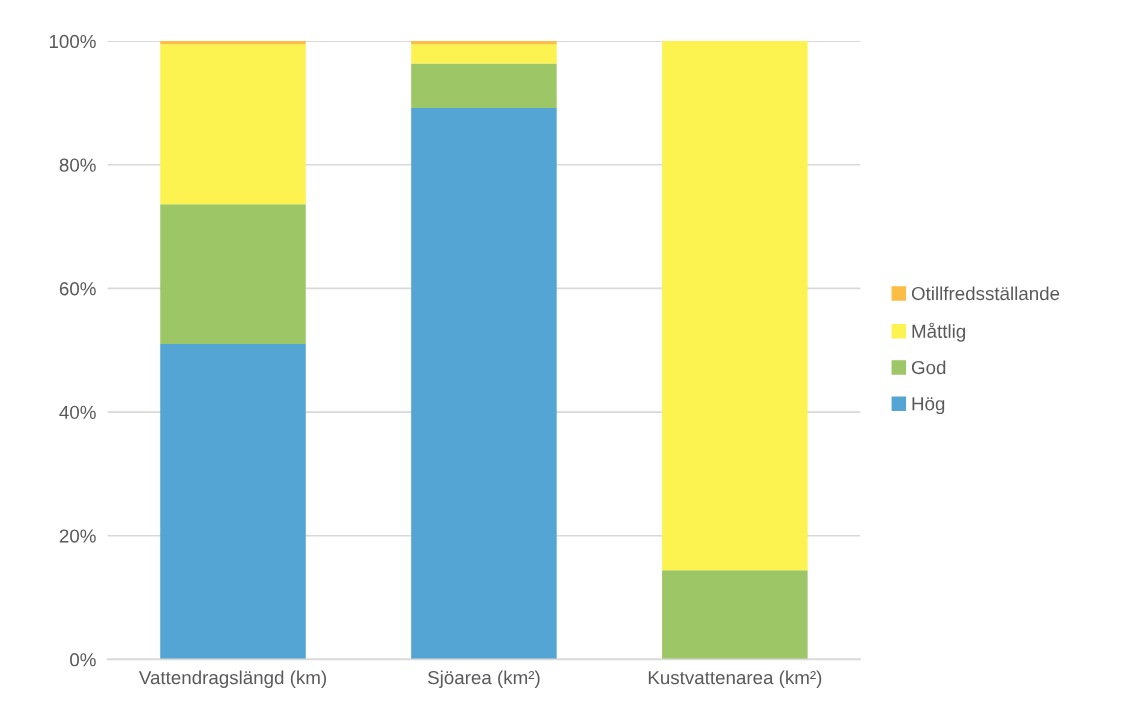  I want to click on y-tick-label: 60%, so click(77, 289).